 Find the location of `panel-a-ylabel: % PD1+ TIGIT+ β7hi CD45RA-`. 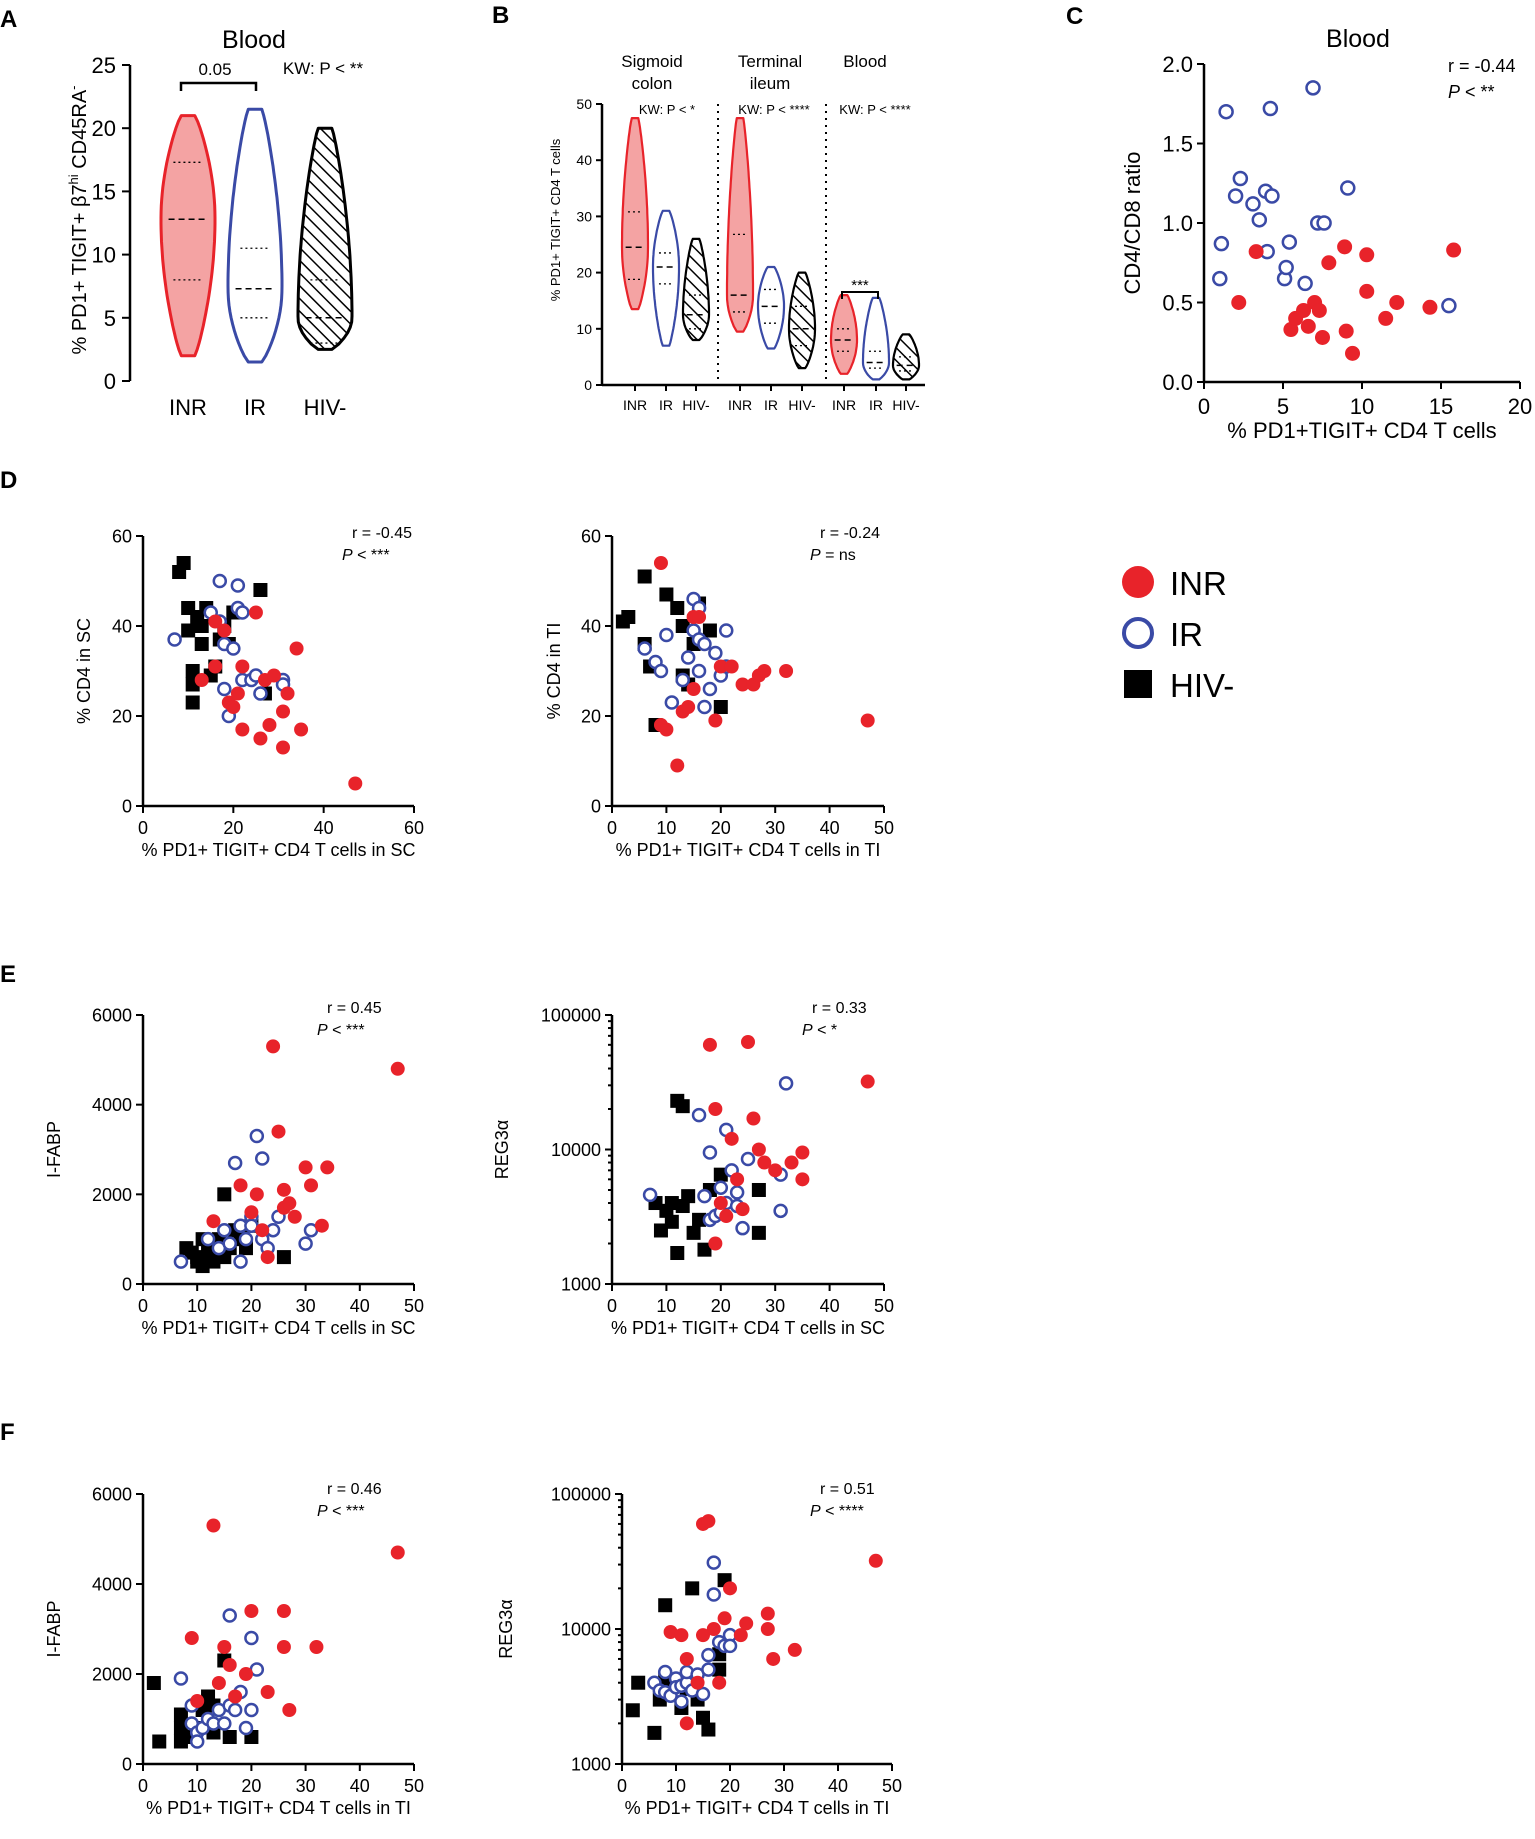

panel-a-ylabel: % PD1+ TIGIT+ β7hi CD45RA- is located at coordinates (78, 219).